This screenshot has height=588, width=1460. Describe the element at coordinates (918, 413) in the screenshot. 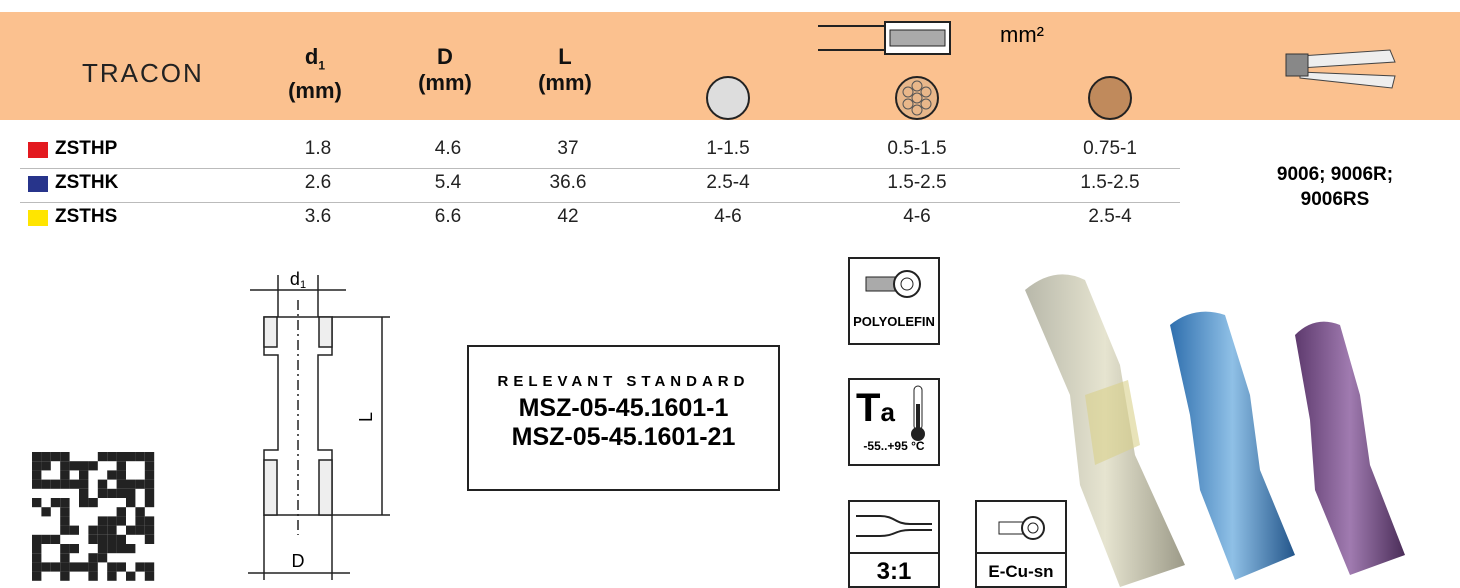

I see `thermometer` at that location.